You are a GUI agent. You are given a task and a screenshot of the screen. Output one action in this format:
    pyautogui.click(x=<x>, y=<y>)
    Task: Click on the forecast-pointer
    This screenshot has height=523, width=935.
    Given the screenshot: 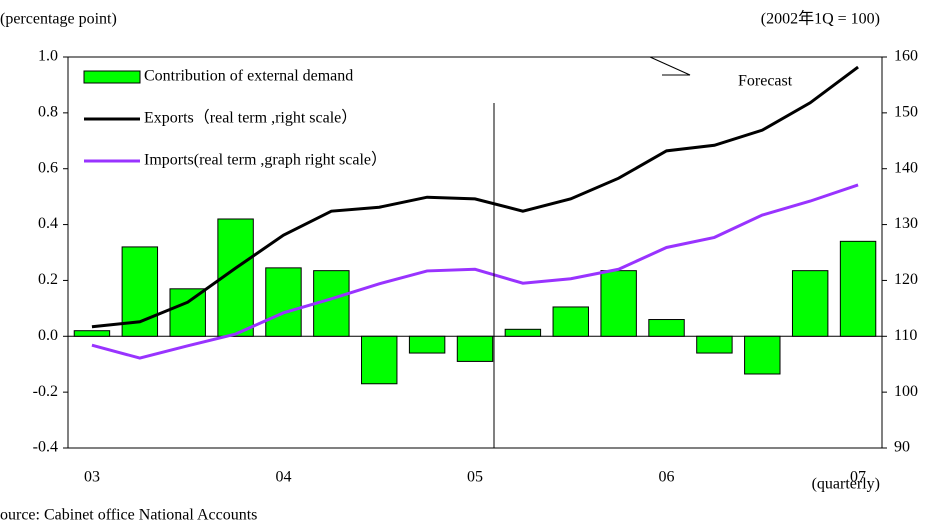 What is the action you would take?
    pyautogui.click(x=670, y=66)
    